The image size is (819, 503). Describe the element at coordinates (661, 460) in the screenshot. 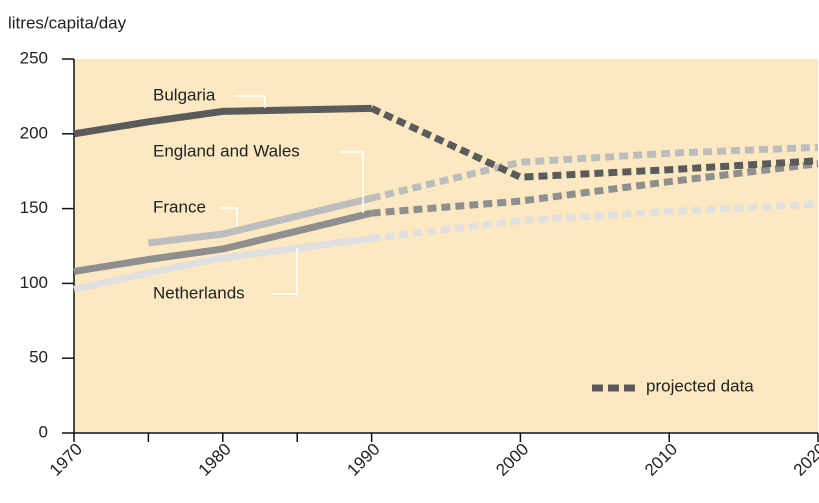

I see `x-tick-label: 2010` at that location.